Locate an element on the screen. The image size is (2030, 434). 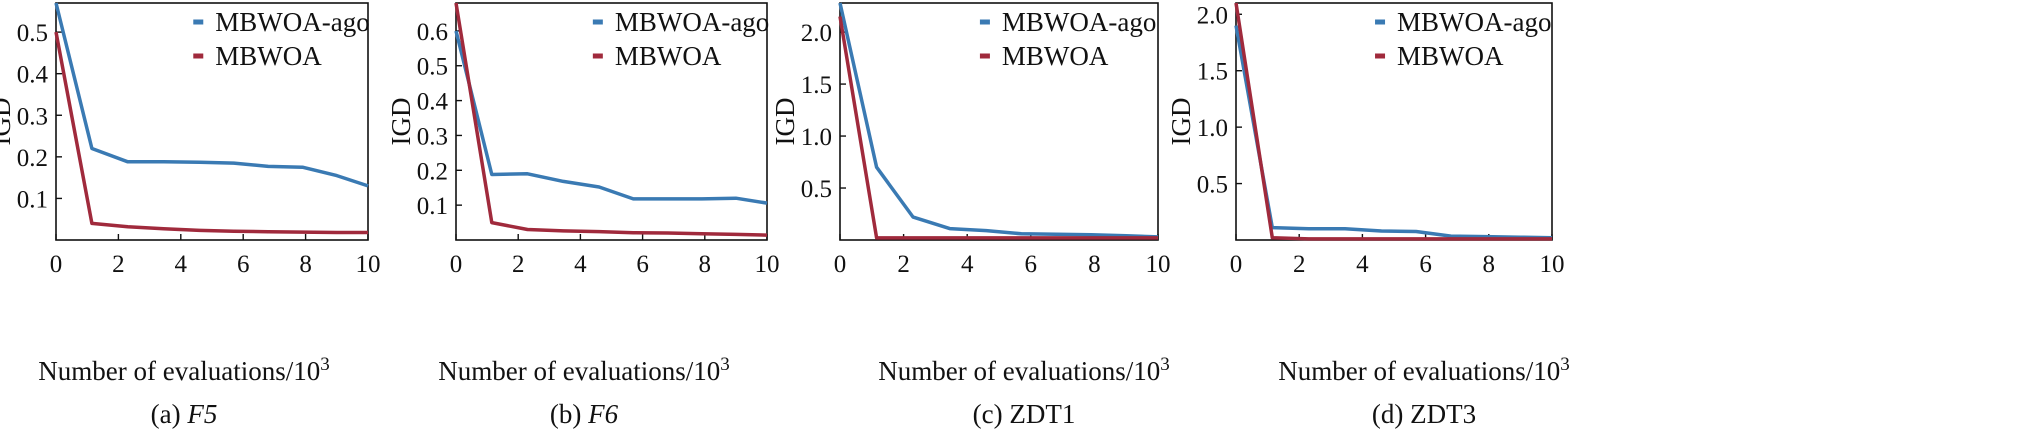
panel-caption: (a) F5 is located at coordinates (184, 414).